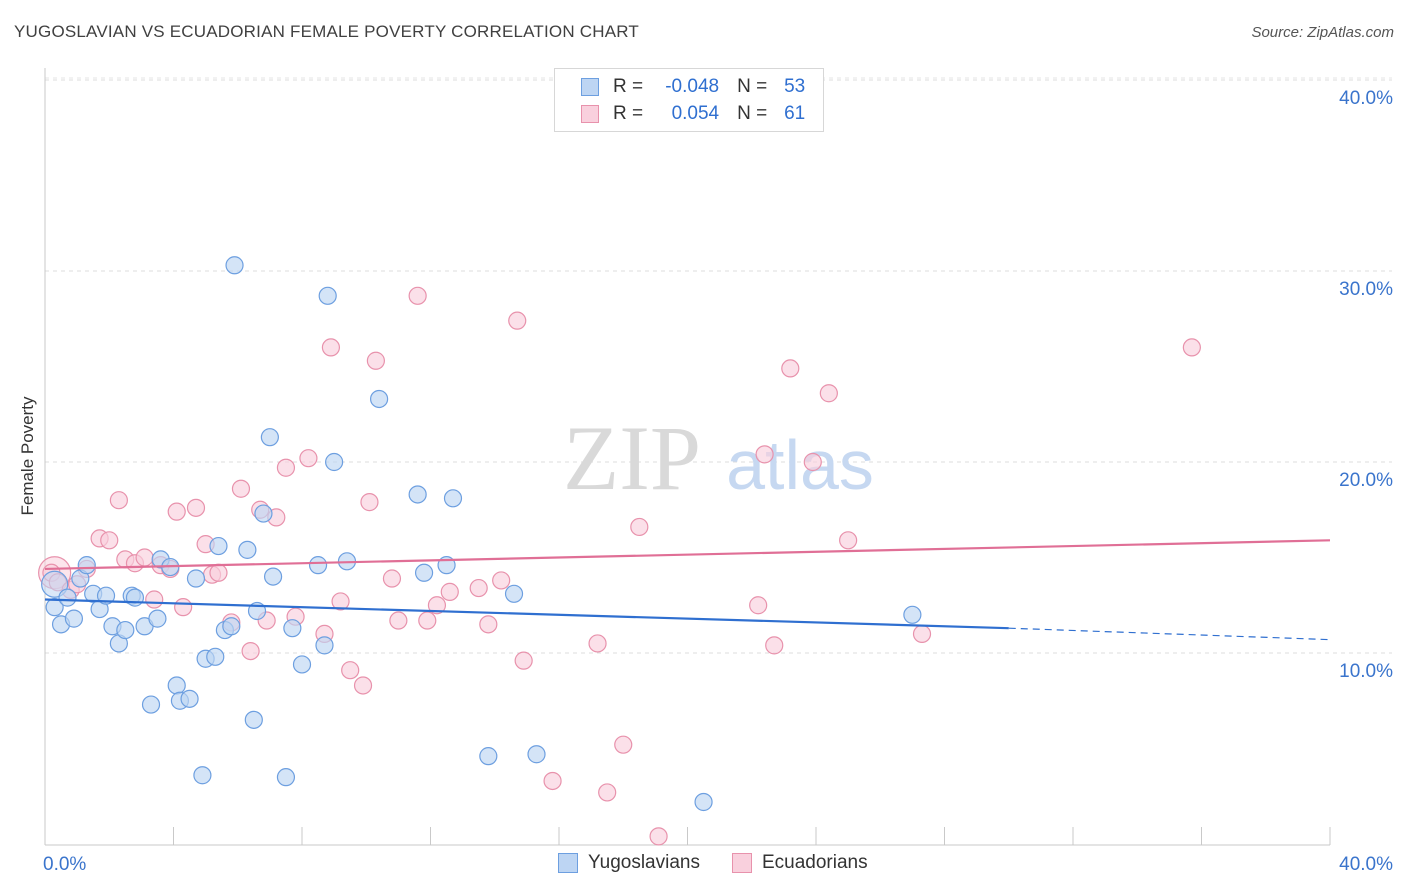 Image resolution: width=1406 pixels, height=892 pixels. Describe the element at coordinates (729, 863) in the screenshot. I see `series-legend: Yugoslavians Ecuadorians` at that location.